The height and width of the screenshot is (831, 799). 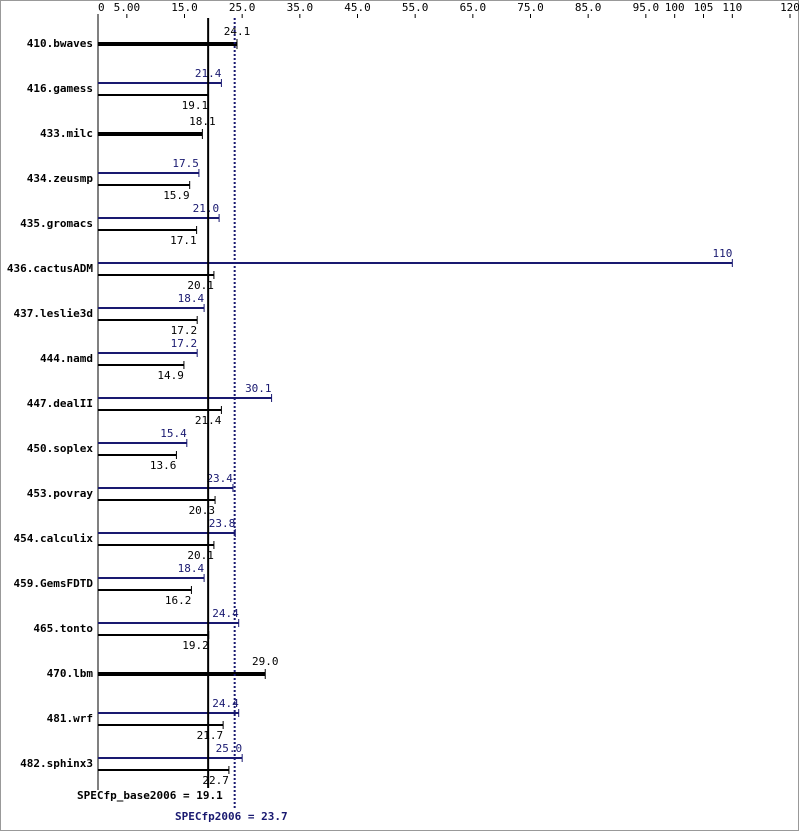 I want to click on x-tick-label: 15.0, so click(x=184, y=7).